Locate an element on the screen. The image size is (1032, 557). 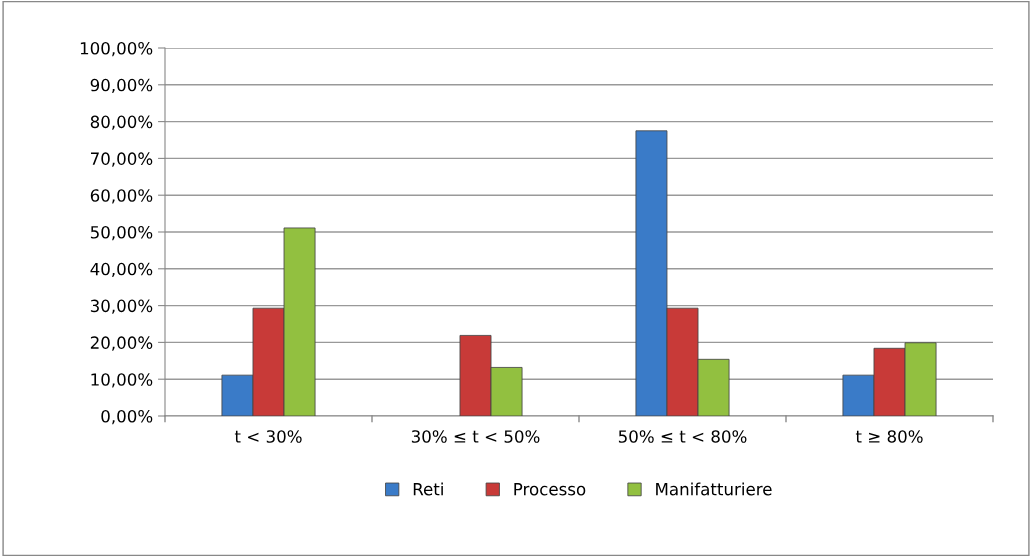
y-tick-label: 50,00% is located at coordinates (121, 233).